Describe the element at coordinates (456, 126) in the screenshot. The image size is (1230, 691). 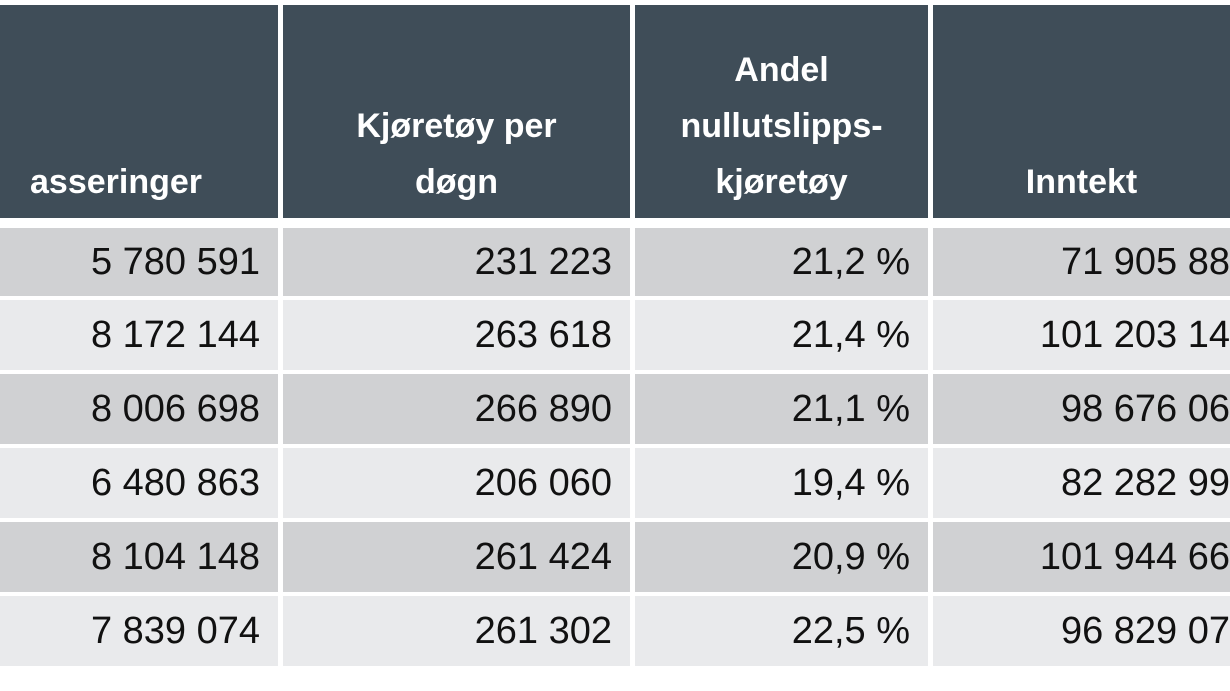
I see `header-text: Kjøretøy per` at that location.